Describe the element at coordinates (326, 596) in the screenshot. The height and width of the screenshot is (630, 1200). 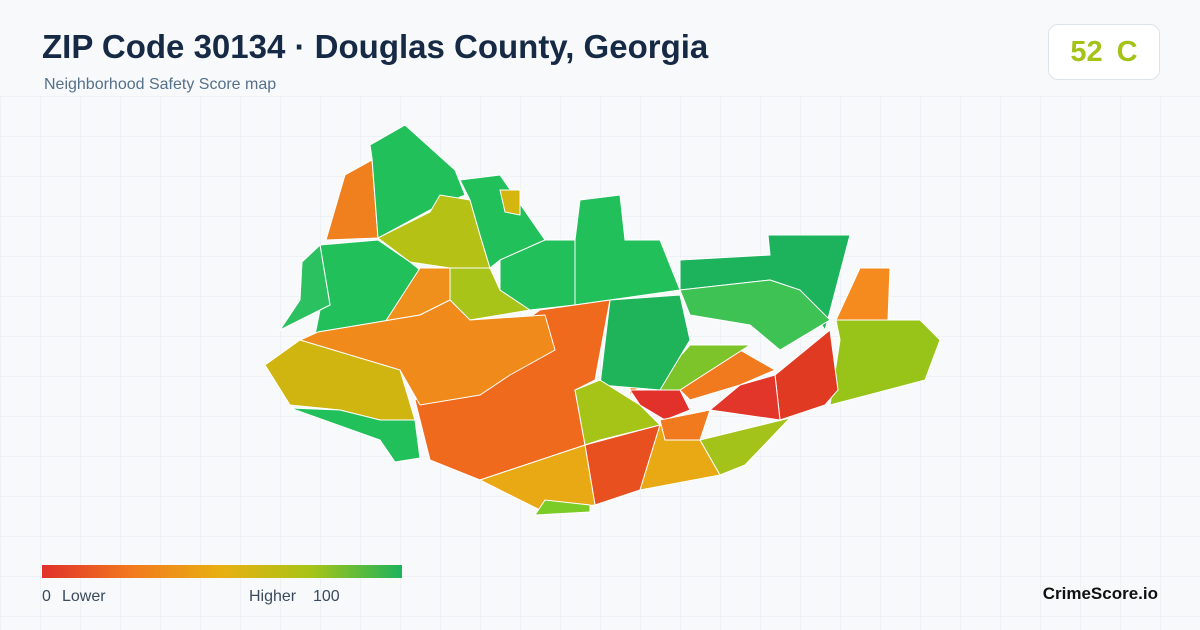
I see `legend-max: 100` at that location.